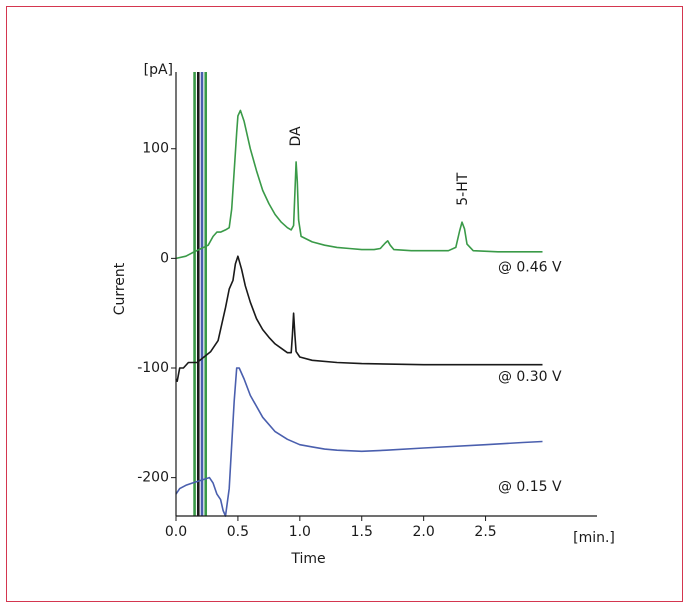 The height and width of the screenshot is (610, 691). What do you see at coordinates (153, 368) in the screenshot?
I see `y-tick-label: -100` at bounding box center [153, 368].